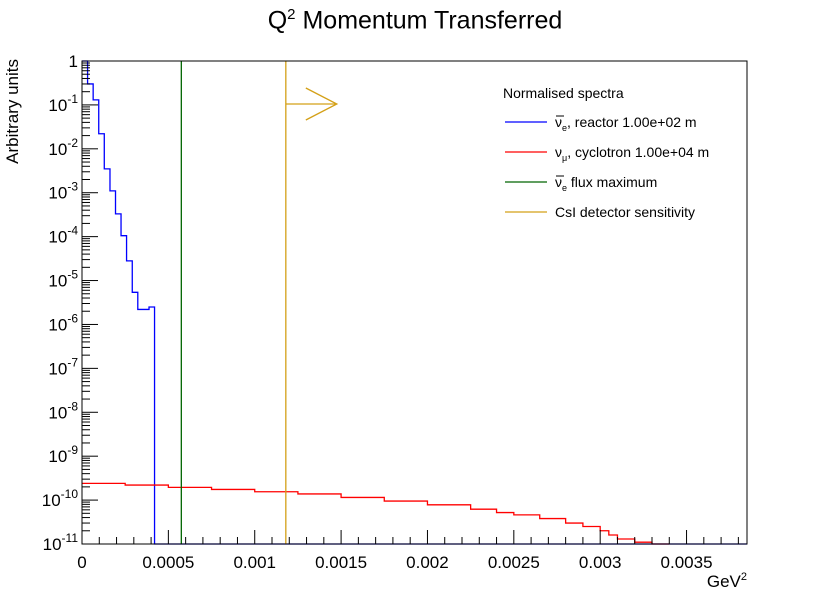 The image size is (830, 604). What do you see at coordinates (727, 581) in the screenshot?
I see `x-axis-title: GeV2` at bounding box center [727, 581].